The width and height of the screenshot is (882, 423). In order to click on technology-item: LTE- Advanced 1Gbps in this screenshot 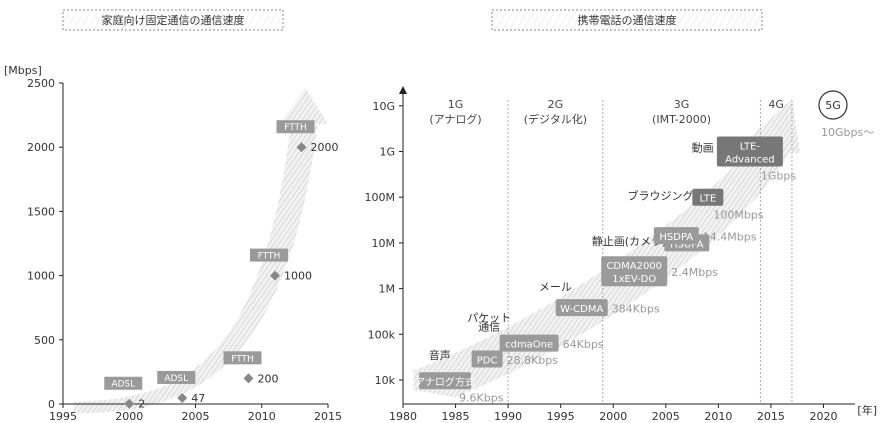, I will do `click(756, 159)`.